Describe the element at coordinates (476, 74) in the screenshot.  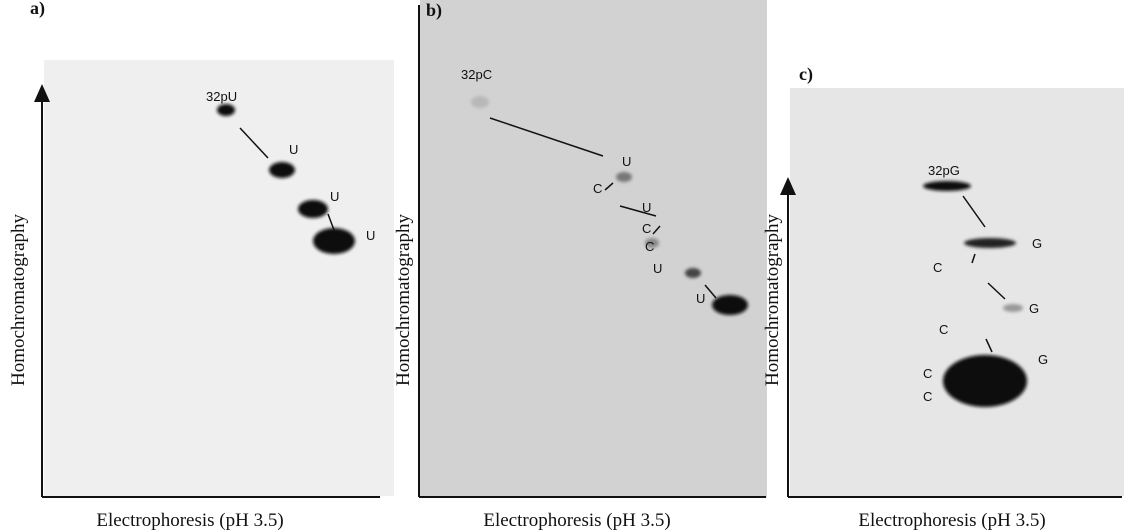
I see `spot-label: 32pC` at that location.